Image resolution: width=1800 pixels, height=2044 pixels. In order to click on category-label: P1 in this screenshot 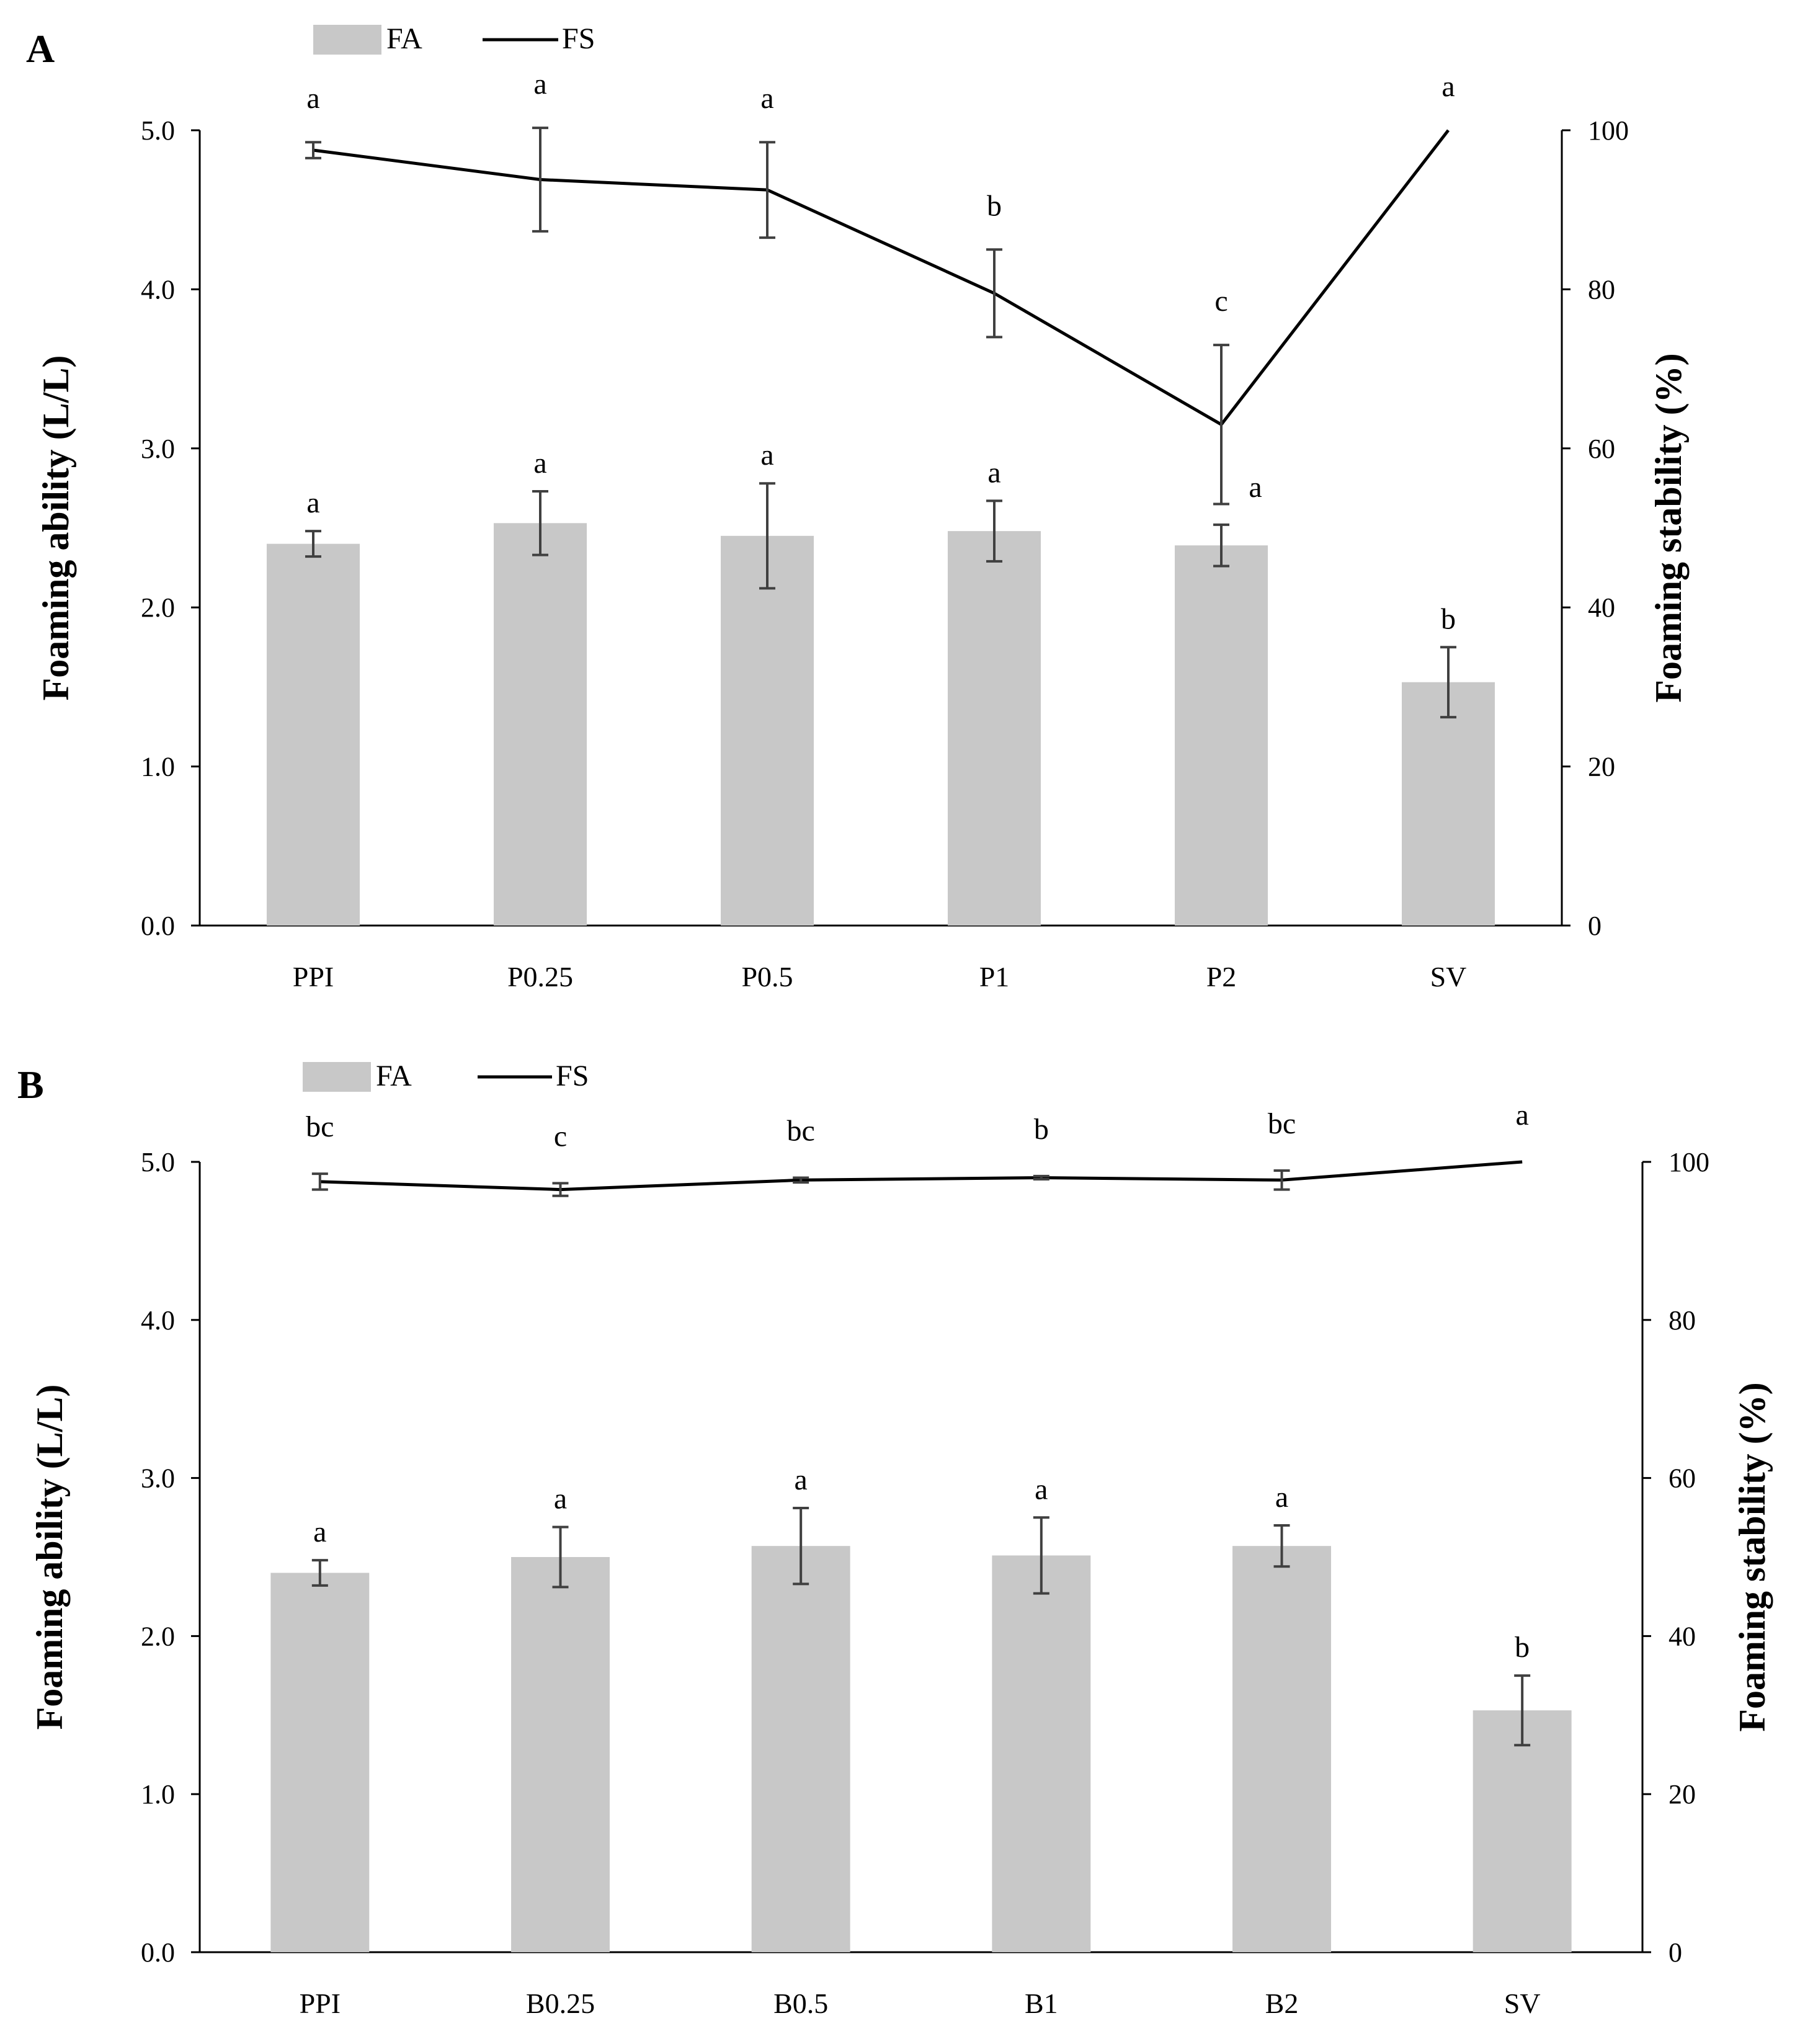, I will do `click(994, 977)`.